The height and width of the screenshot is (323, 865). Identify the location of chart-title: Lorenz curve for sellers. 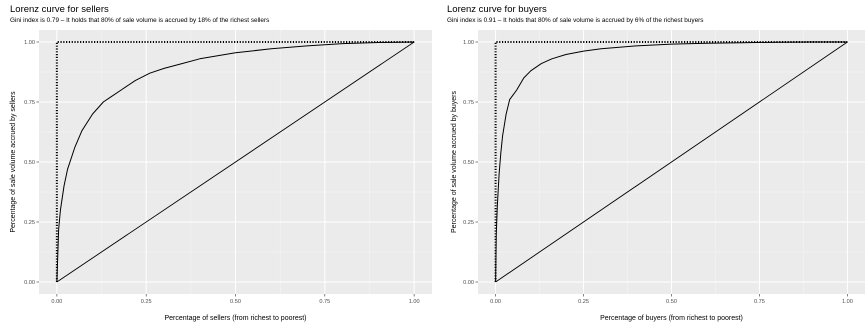
(59, 9).